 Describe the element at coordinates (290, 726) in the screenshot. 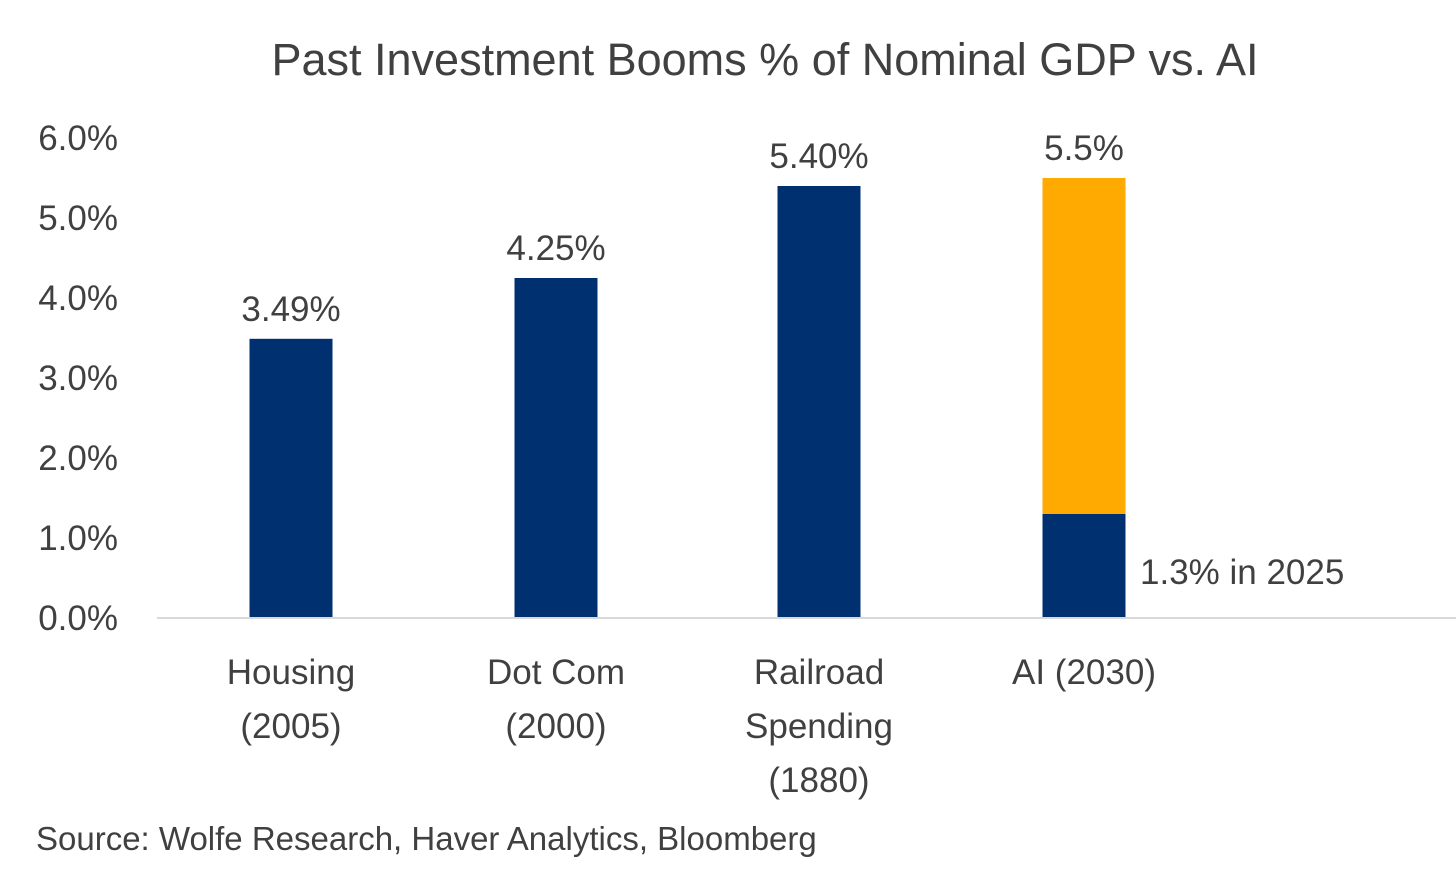

I see `x-tick-label: (2005)` at that location.